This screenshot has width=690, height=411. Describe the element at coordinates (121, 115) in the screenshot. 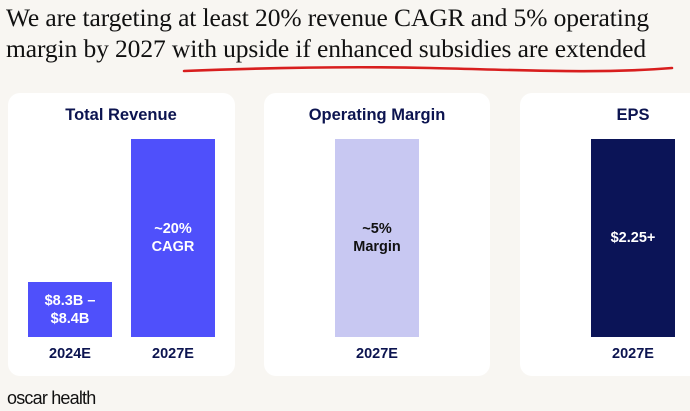

I see `chart-title: Total Revenue` at that location.